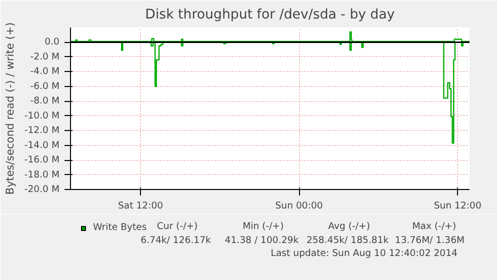 The image size is (497, 280). I want to click on text: 13.76M/ 1.36M, so click(429, 240).